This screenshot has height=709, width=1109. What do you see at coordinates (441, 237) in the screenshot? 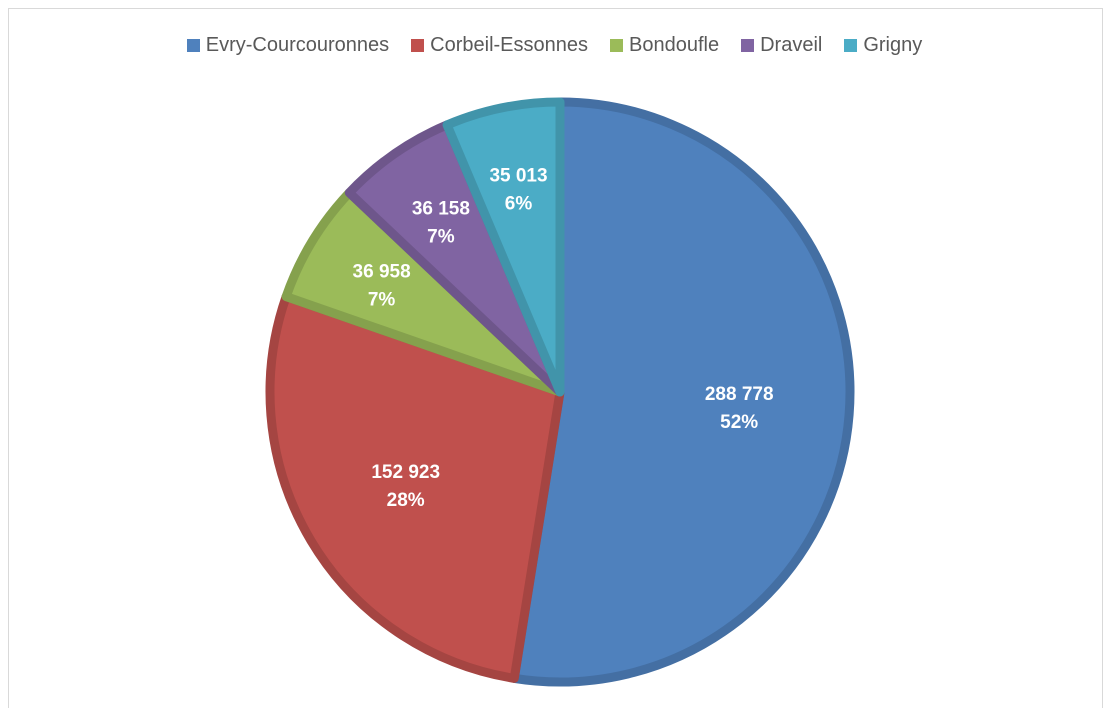
I see `percent-label-draveil: 7%` at bounding box center [441, 237].